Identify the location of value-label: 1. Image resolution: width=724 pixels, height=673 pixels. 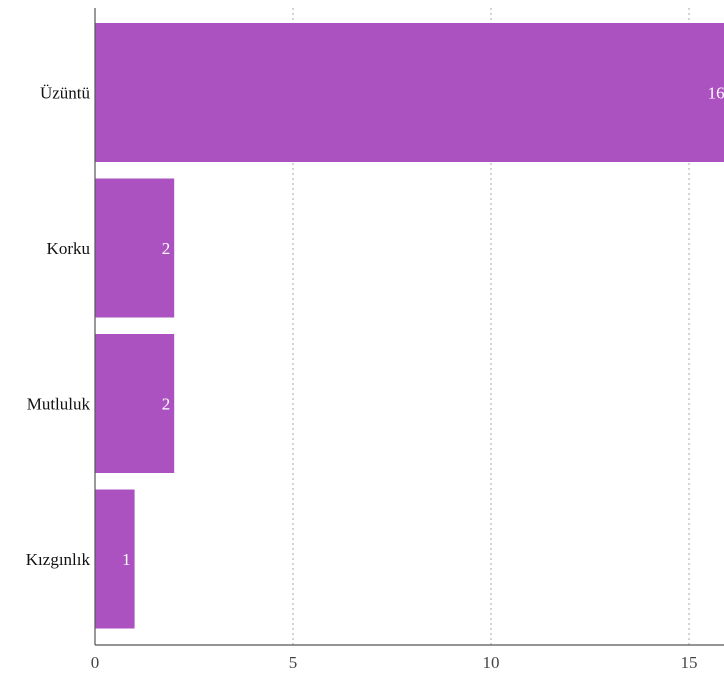
(126, 559).